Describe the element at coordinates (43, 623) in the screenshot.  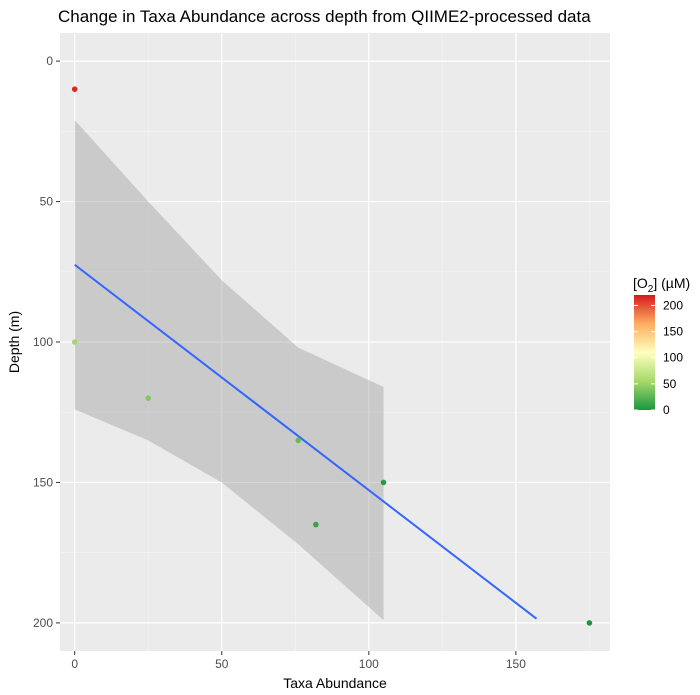
I see `y-tick-label: 200` at that location.